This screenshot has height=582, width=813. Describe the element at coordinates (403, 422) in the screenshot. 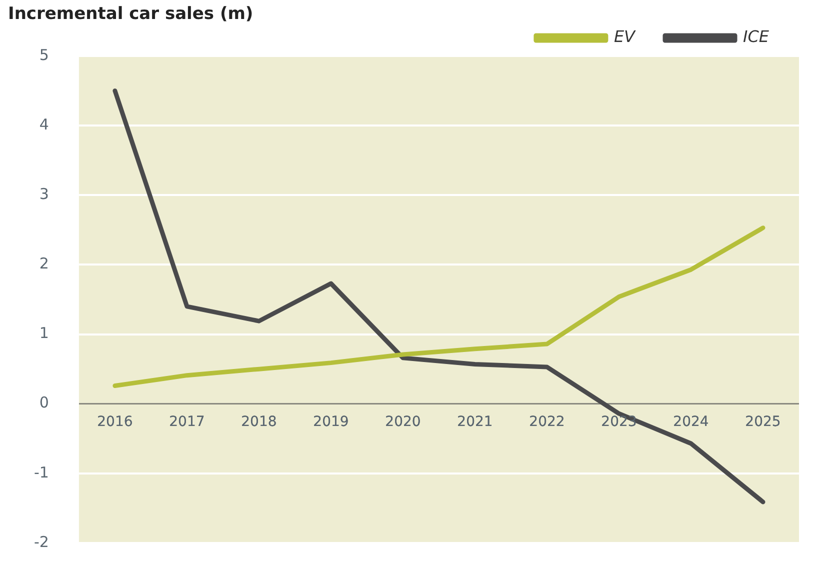

I see `x-tick-label: 2020` at that location.